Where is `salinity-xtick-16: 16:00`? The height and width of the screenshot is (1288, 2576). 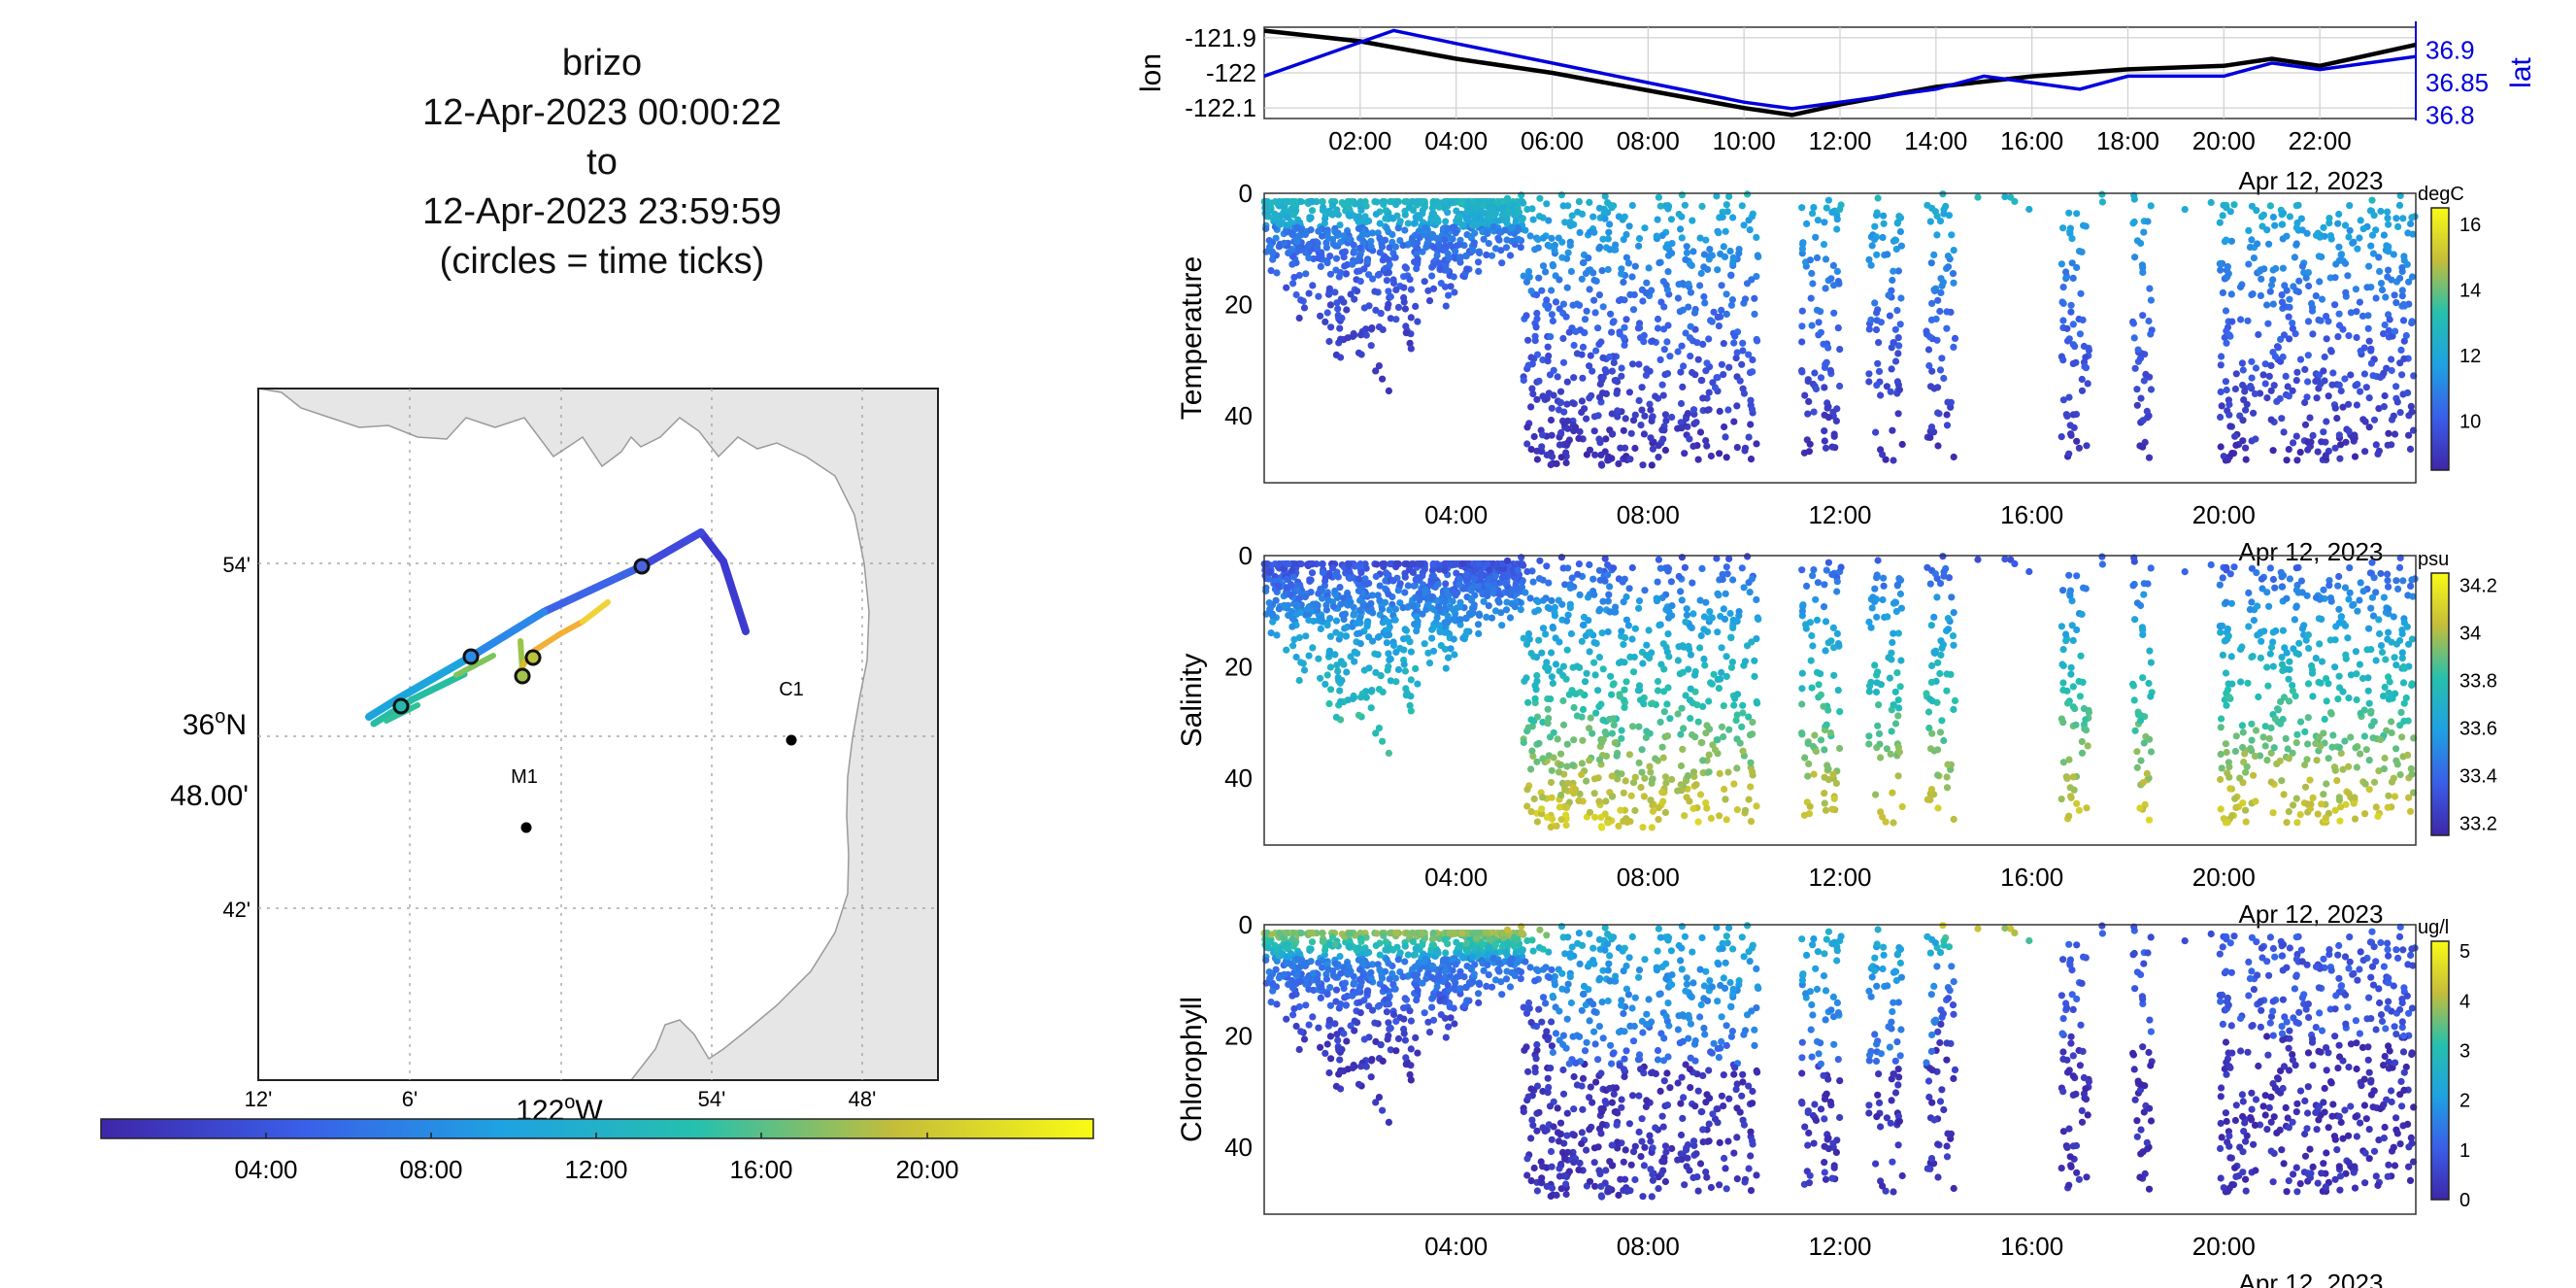 salinity-xtick-16: 16:00 is located at coordinates (2032, 877).